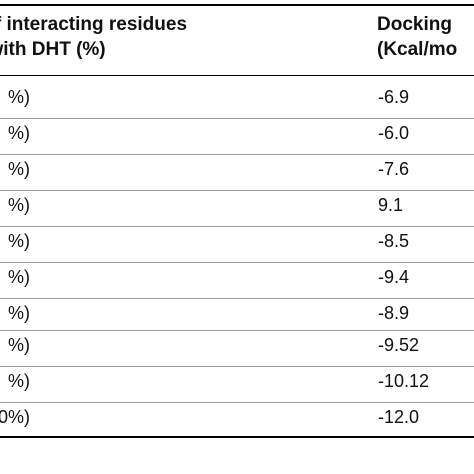  Describe the element at coordinates (394, 169) in the screenshot. I see `table-cell-docking: -7.6` at that location.